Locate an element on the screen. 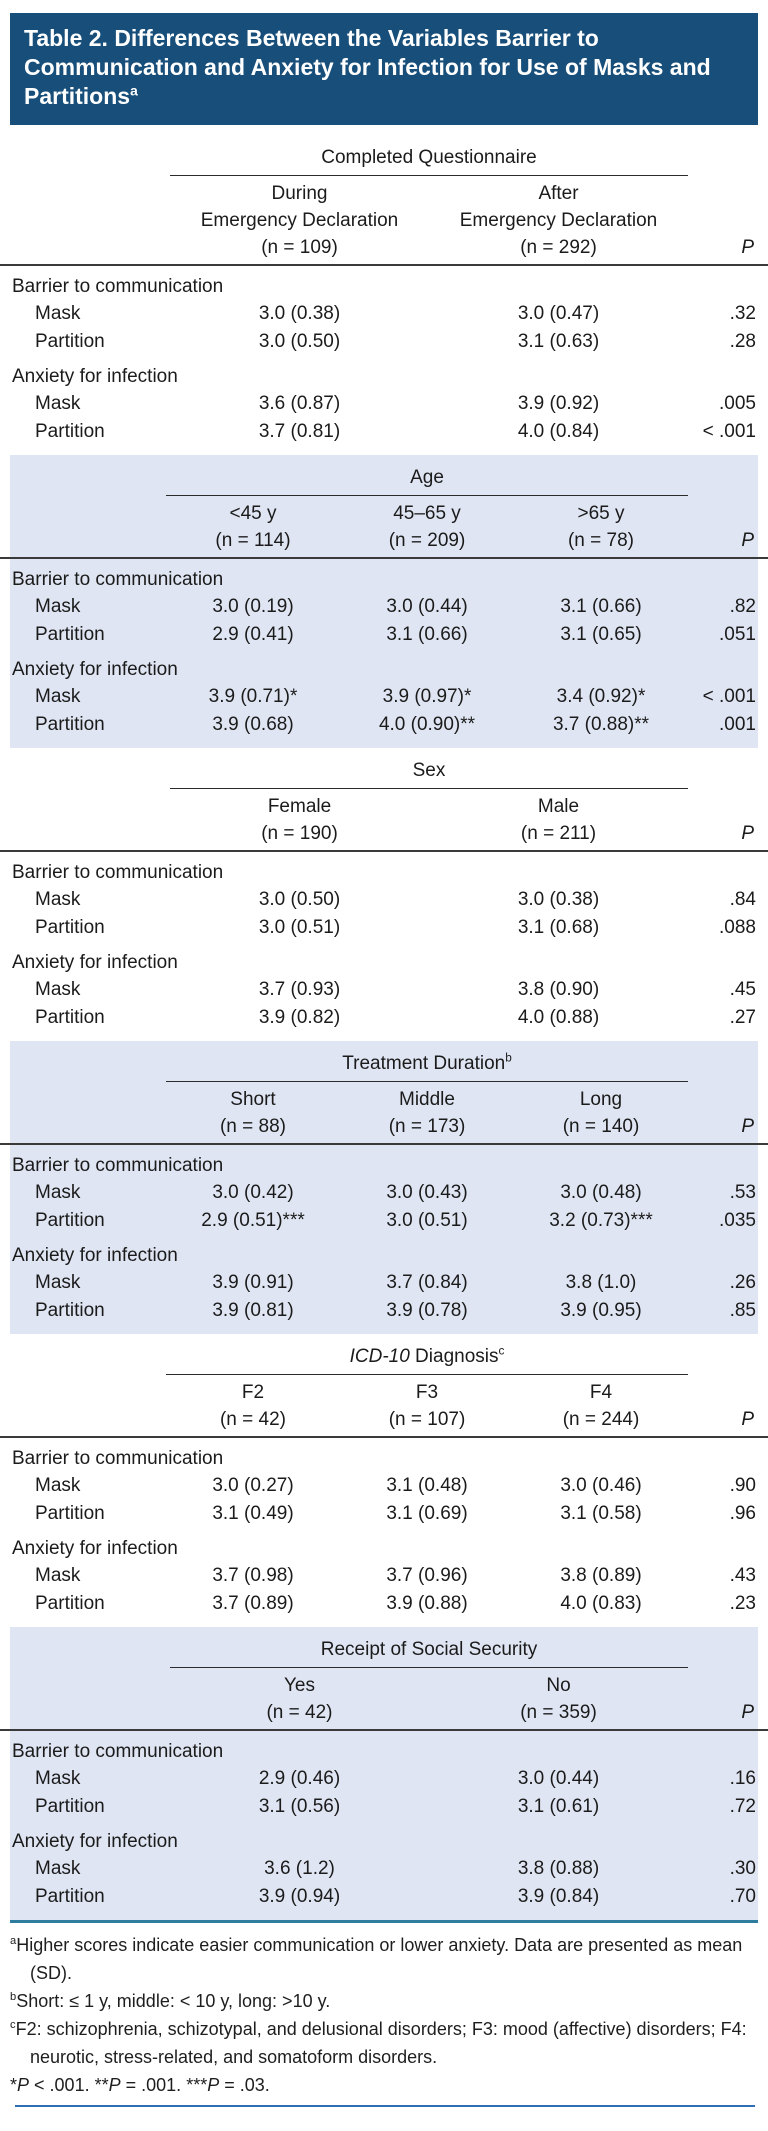  spanner-heading: Age is located at coordinates (427, 480).